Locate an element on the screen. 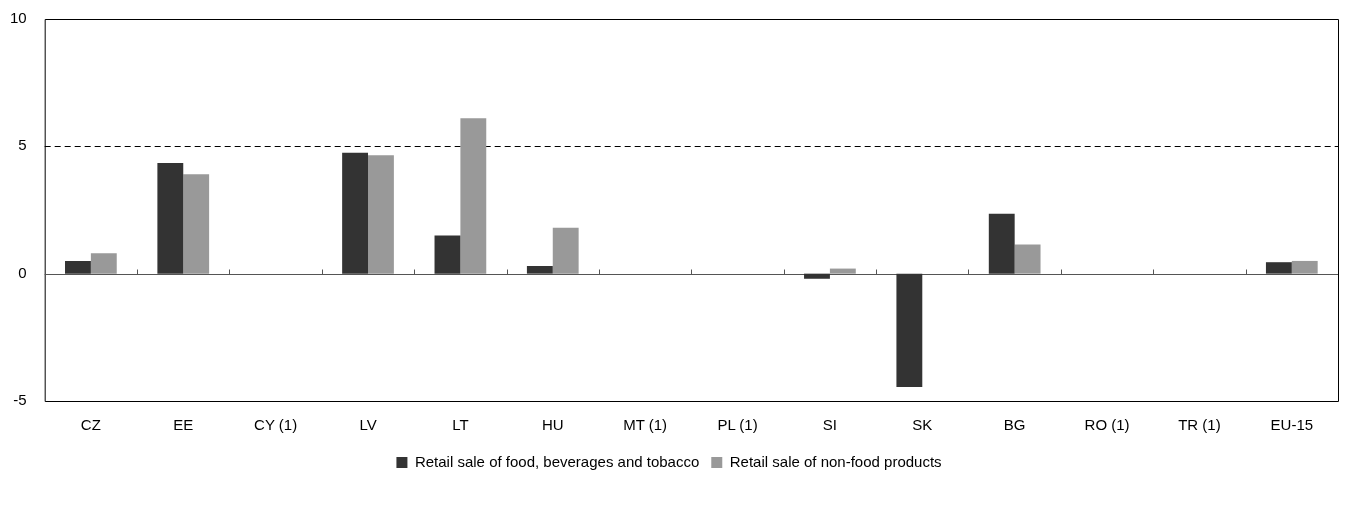 Image resolution: width=1346 pixels, height=510 pixels. x-tick-label: BG is located at coordinates (1014, 425).